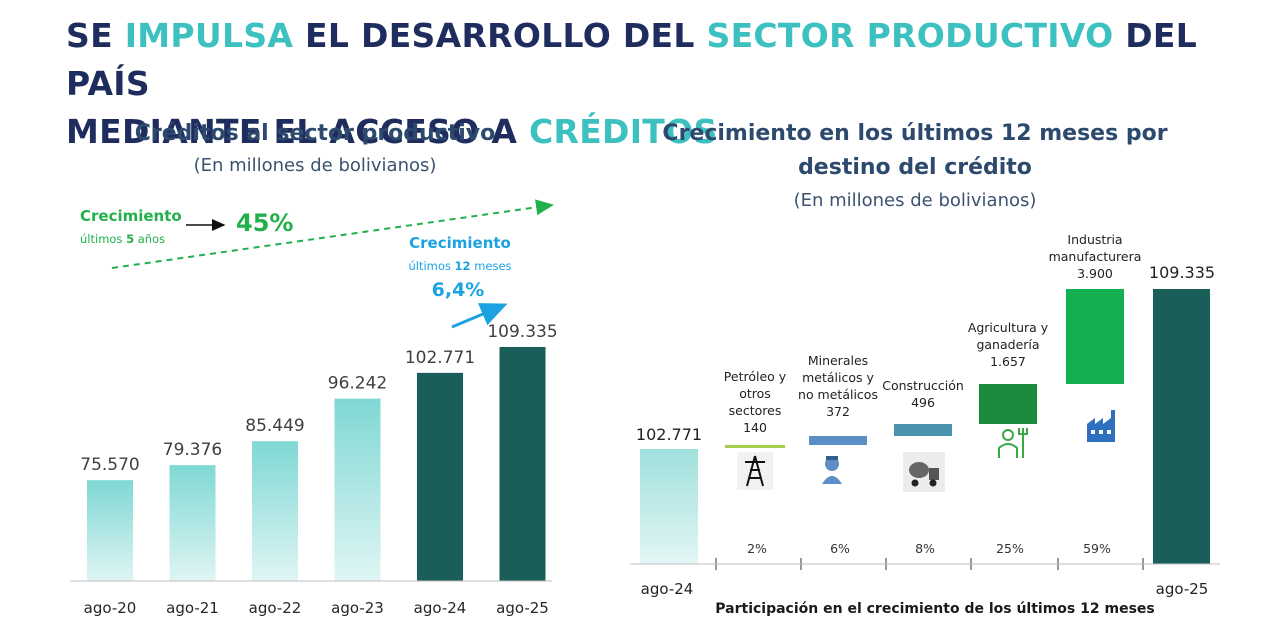 This screenshot has height=640, width=1280. I want to click on step-name-label: Agricultura y, so click(1008, 327).